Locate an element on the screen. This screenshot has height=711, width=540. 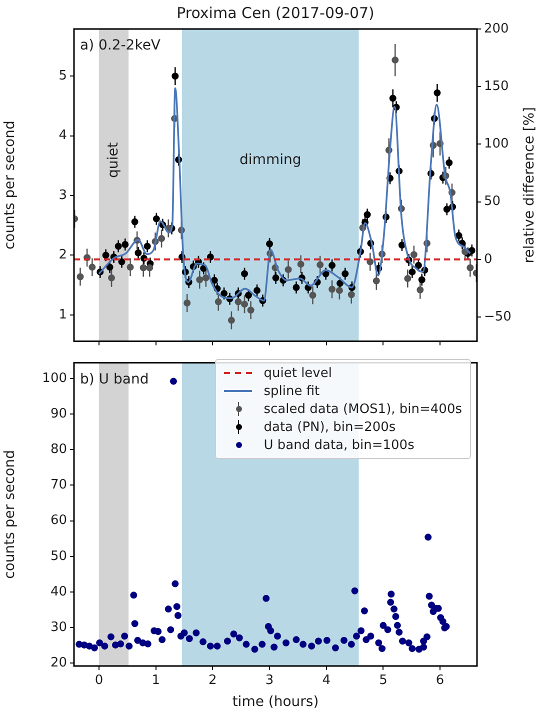
y2-axis-title: relative difference [%] is located at coordinates (530, 185).